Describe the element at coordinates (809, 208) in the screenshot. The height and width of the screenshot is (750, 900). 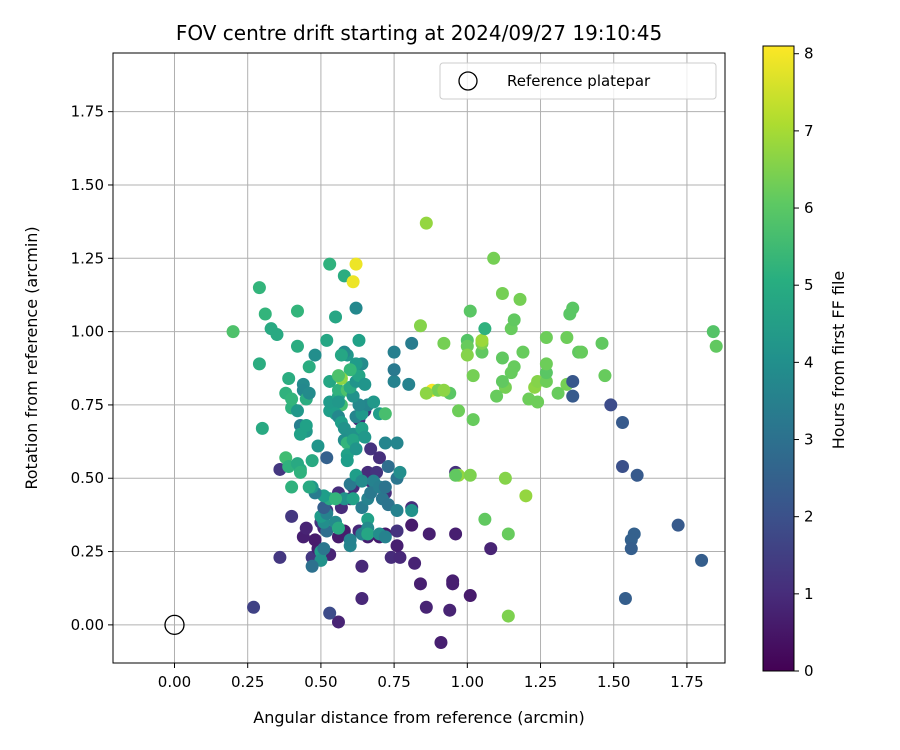
I see `colorbar-tick-label: 6` at that location.